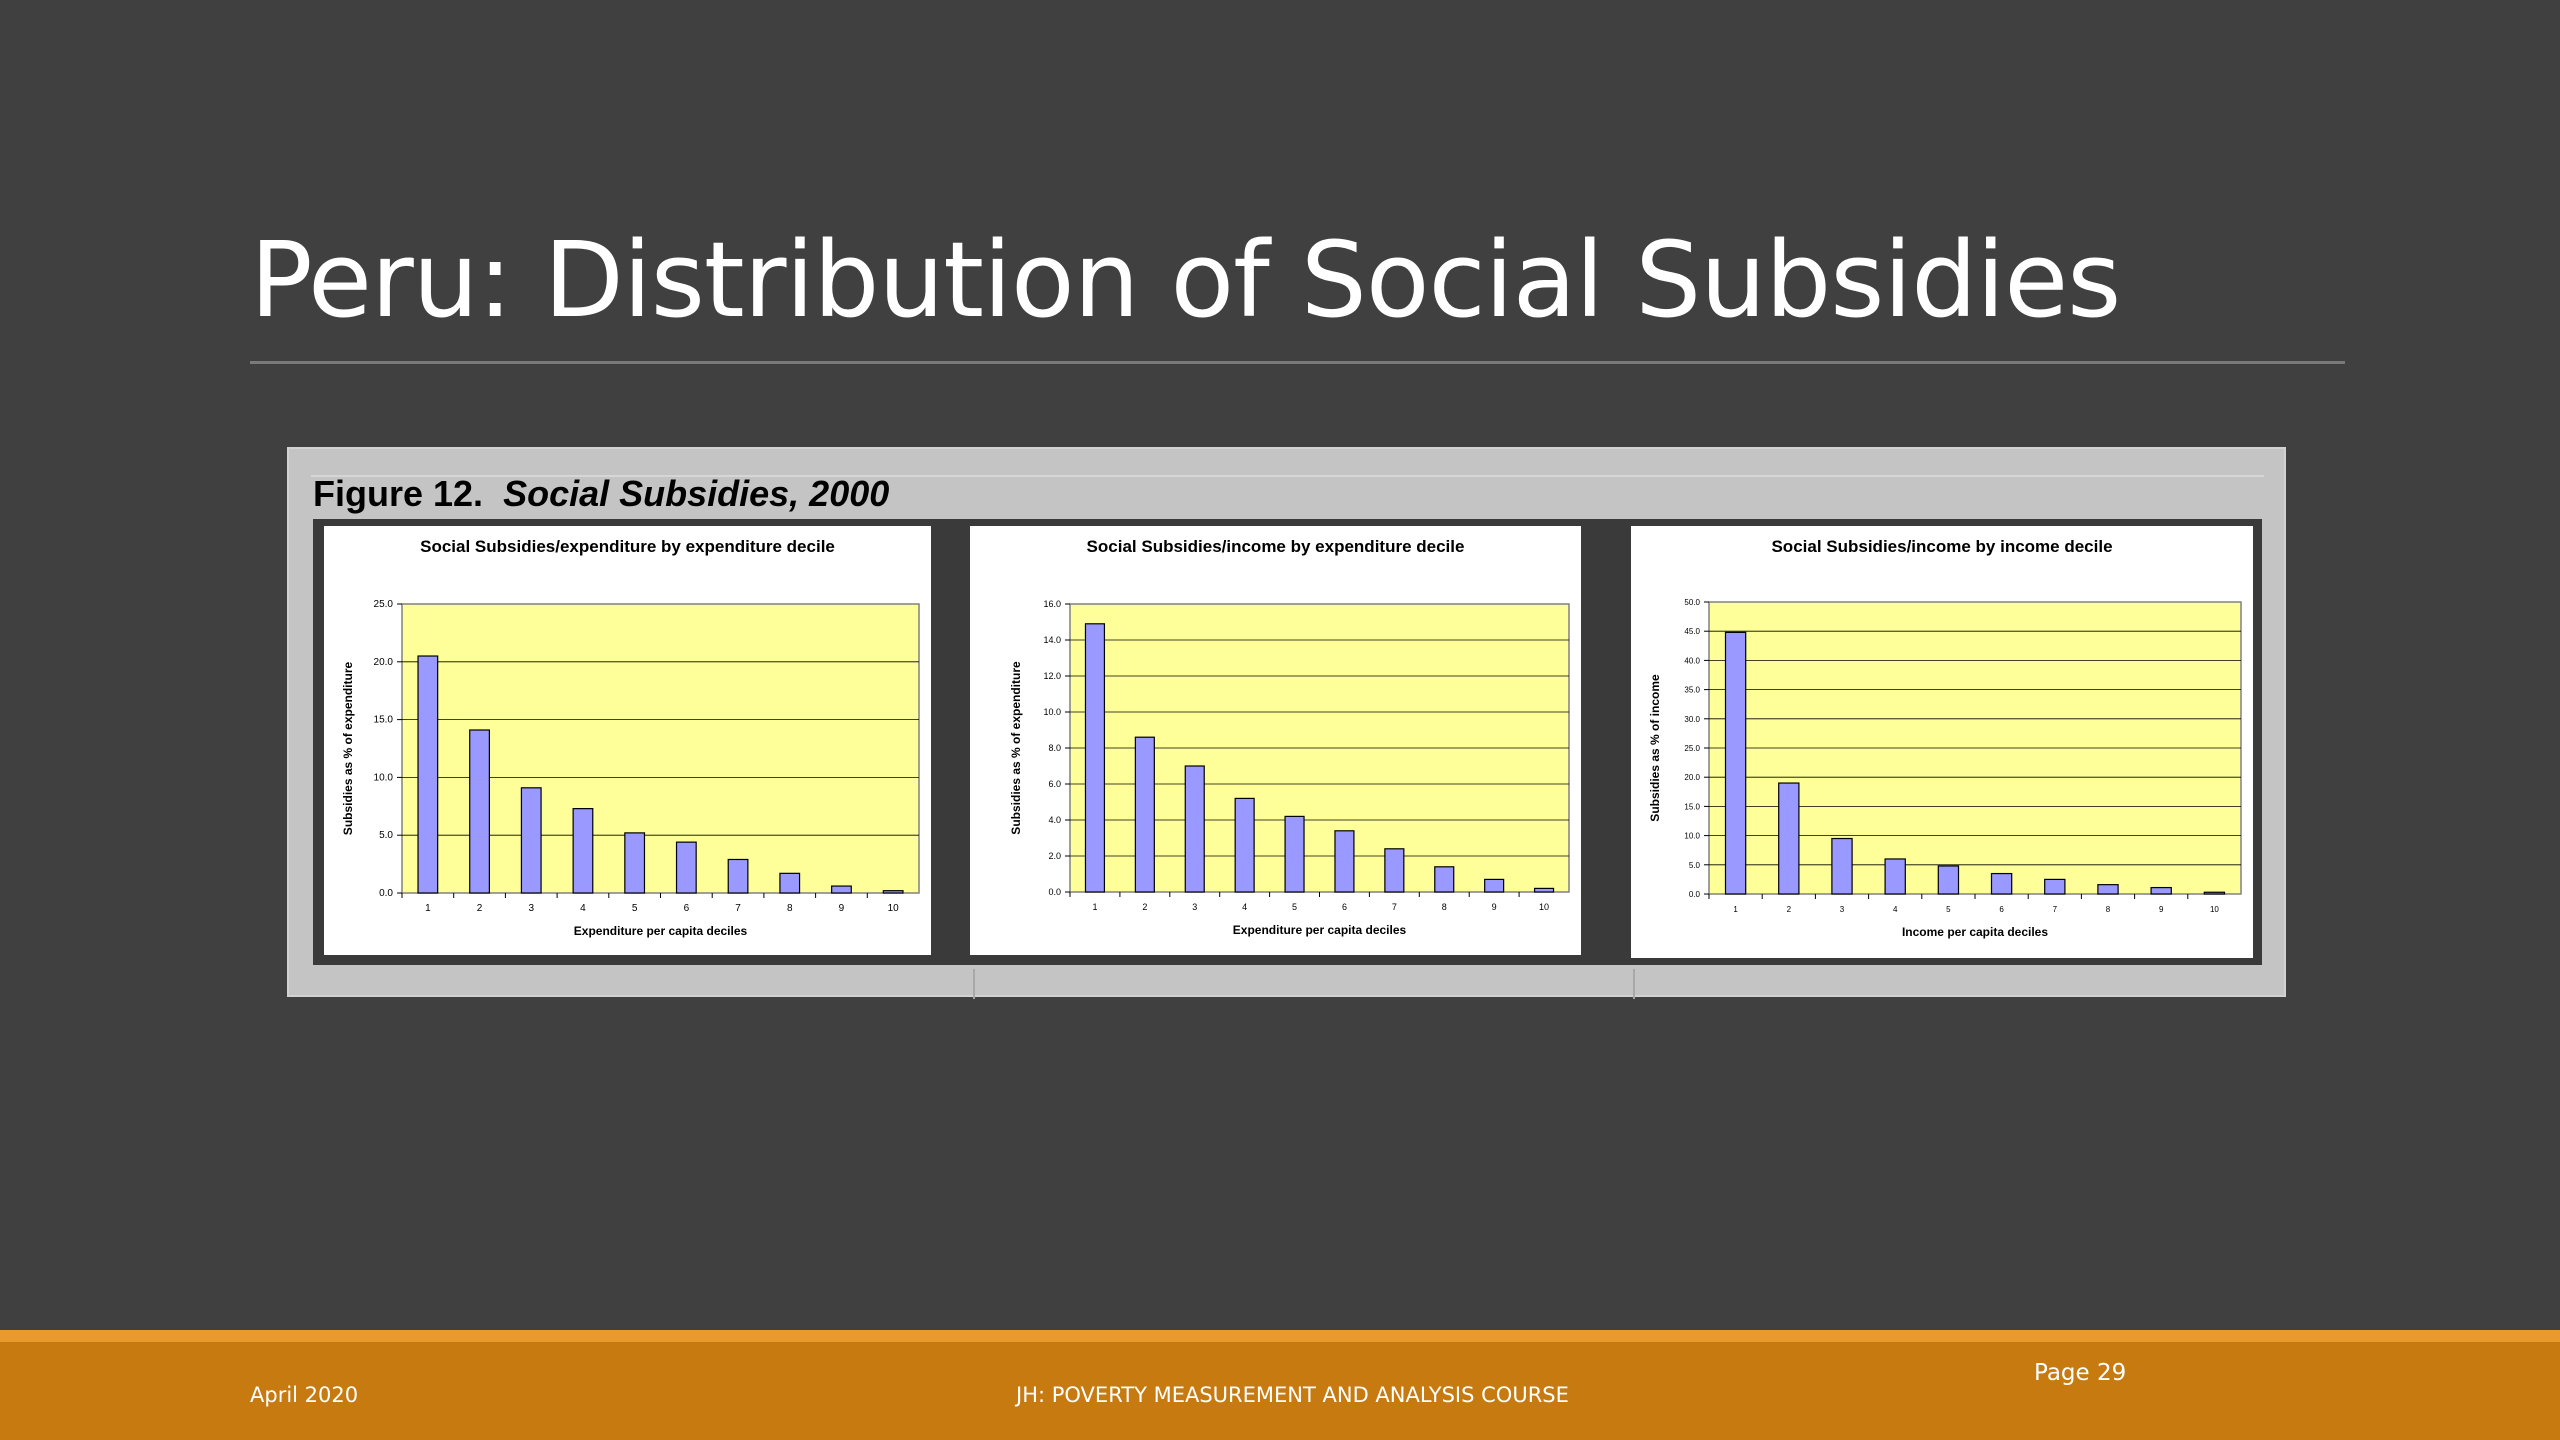 The image size is (2560, 1440). I want to click on y-tick-label: 6.0, so click(1054, 784).